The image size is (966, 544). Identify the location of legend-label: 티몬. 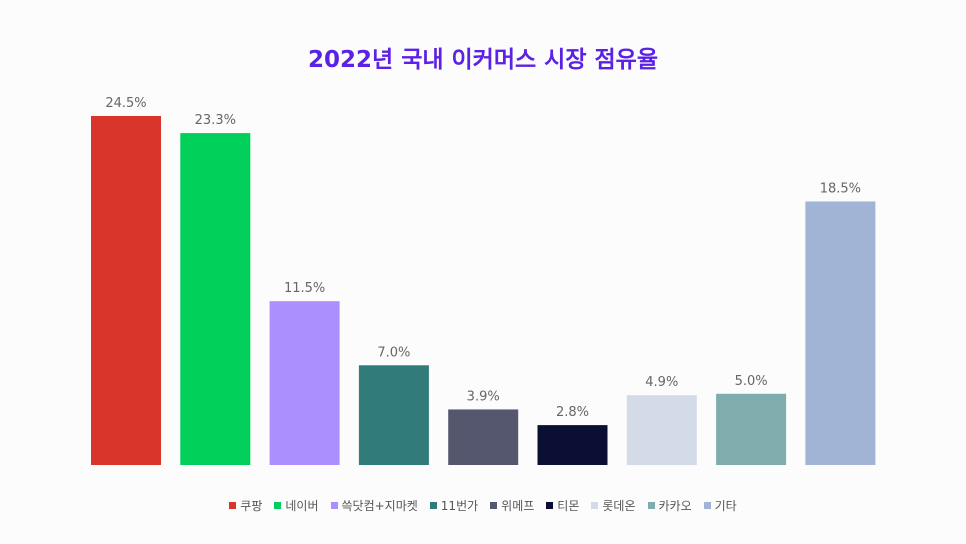
(568, 506).